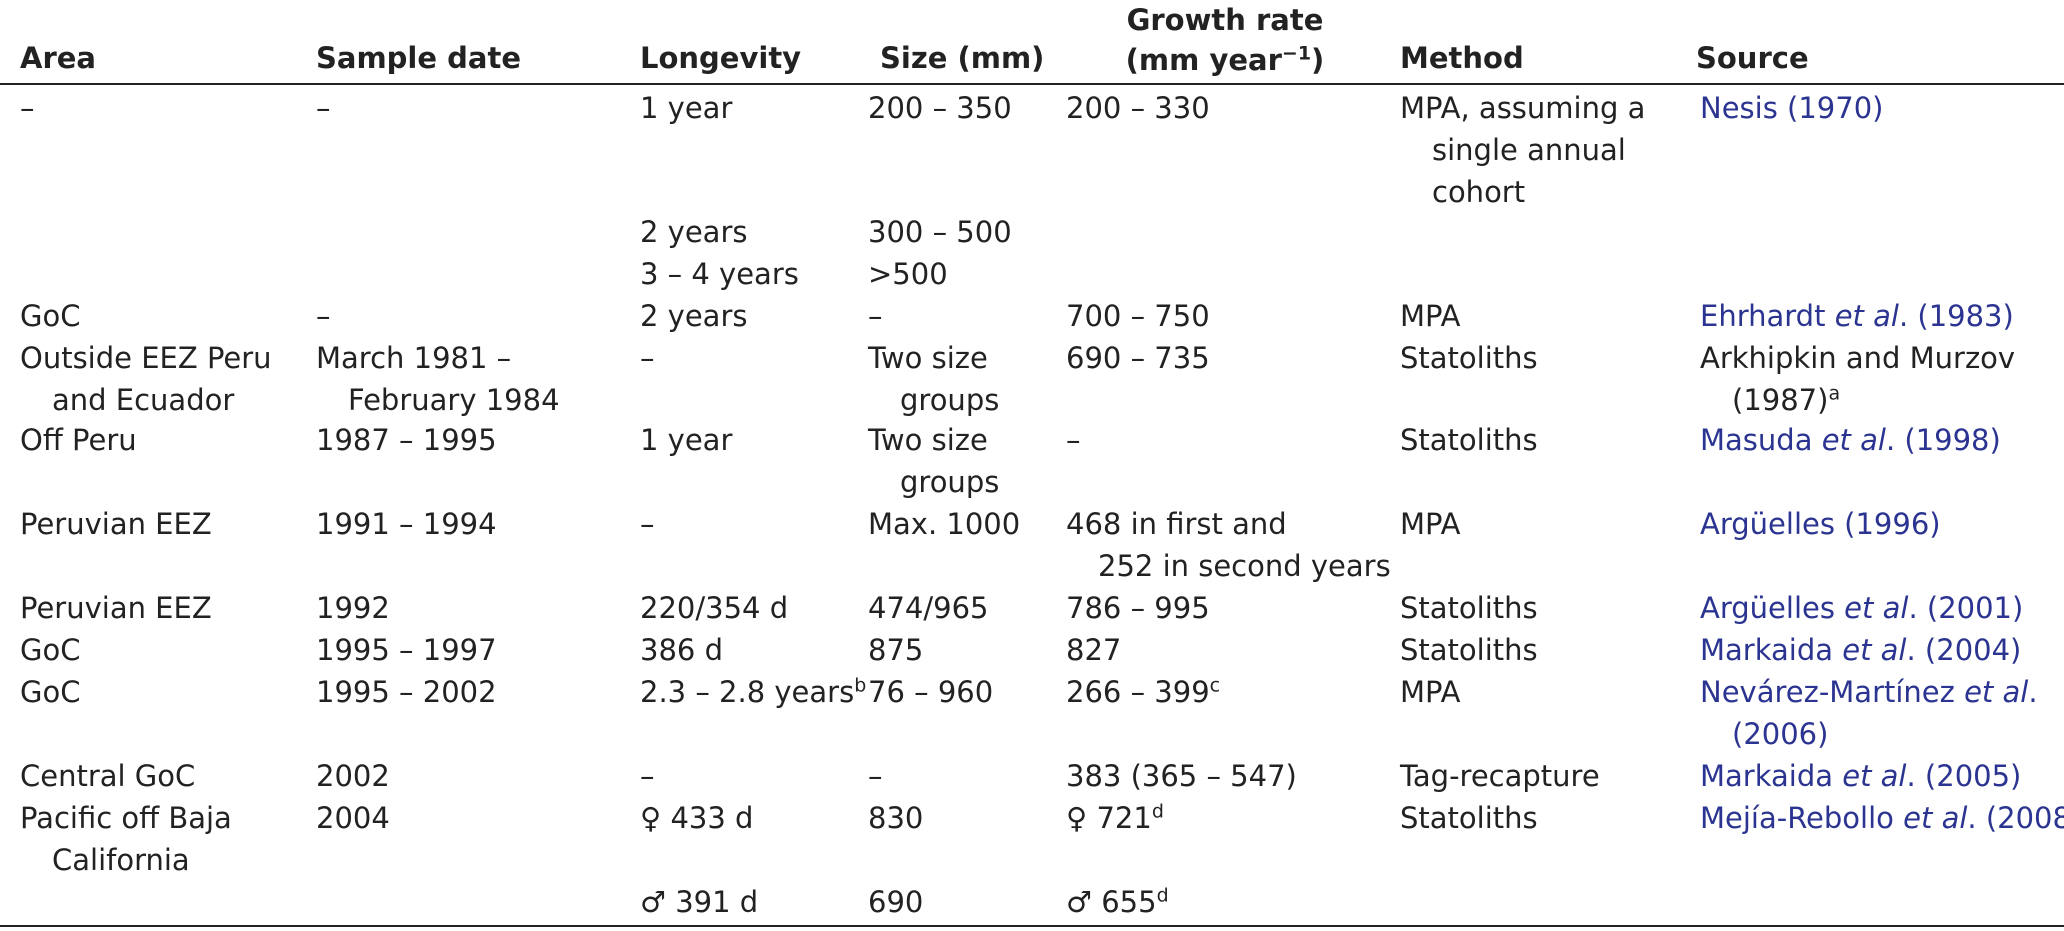 This screenshot has width=2064, height=931. Describe the element at coordinates (1138, 316) in the screenshot. I see `row-2-growth: 700 – 750` at that location.